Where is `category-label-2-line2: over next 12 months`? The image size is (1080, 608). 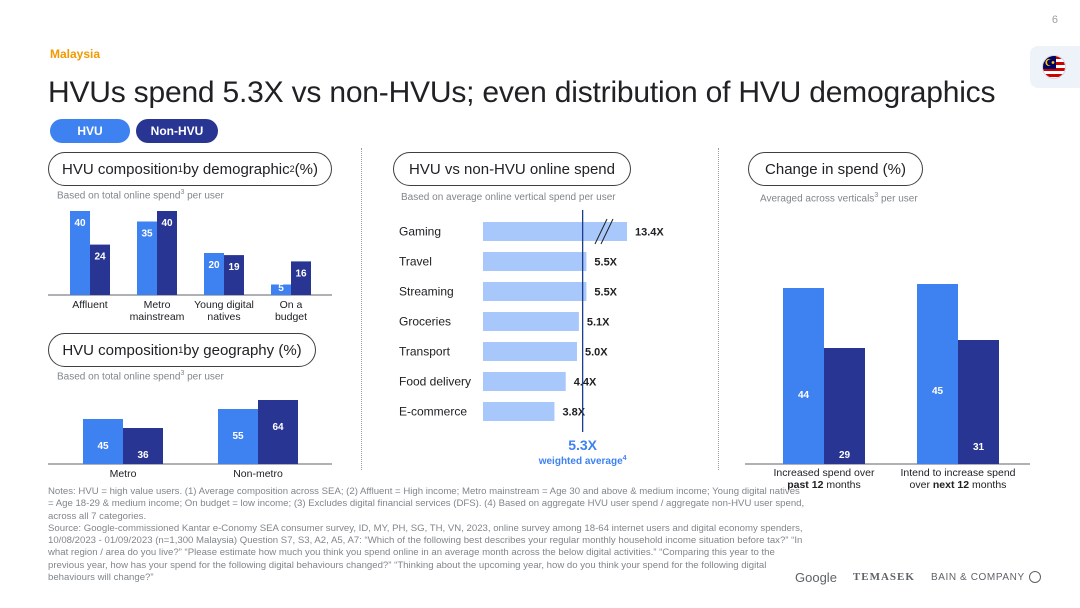
category-label-2-line2: over next 12 months is located at coordinates (958, 485).